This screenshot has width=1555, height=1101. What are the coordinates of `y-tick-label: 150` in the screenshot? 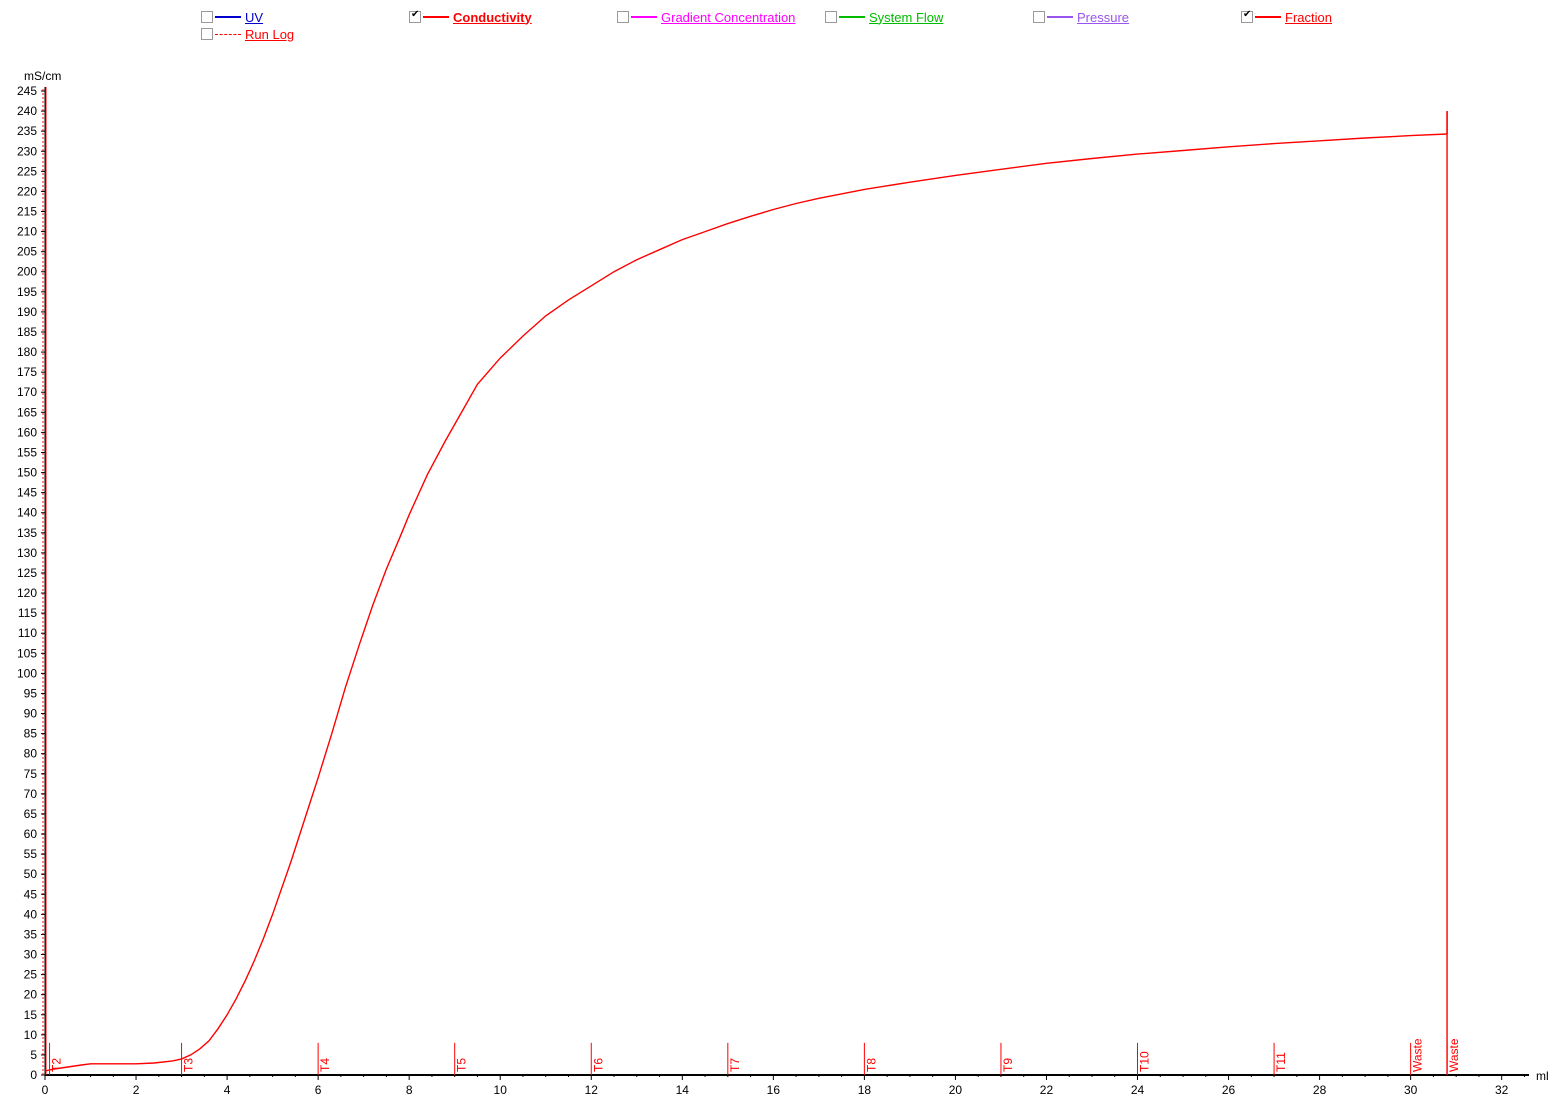 It's located at (27, 473).